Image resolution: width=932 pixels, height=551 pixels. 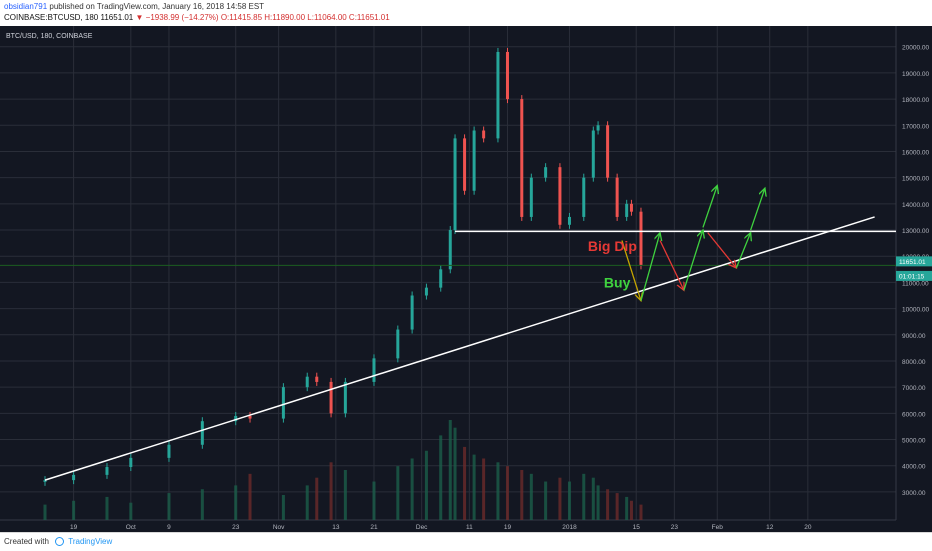 I want to click on y-tick-label: 15000.00, so click(x=915, y=179).